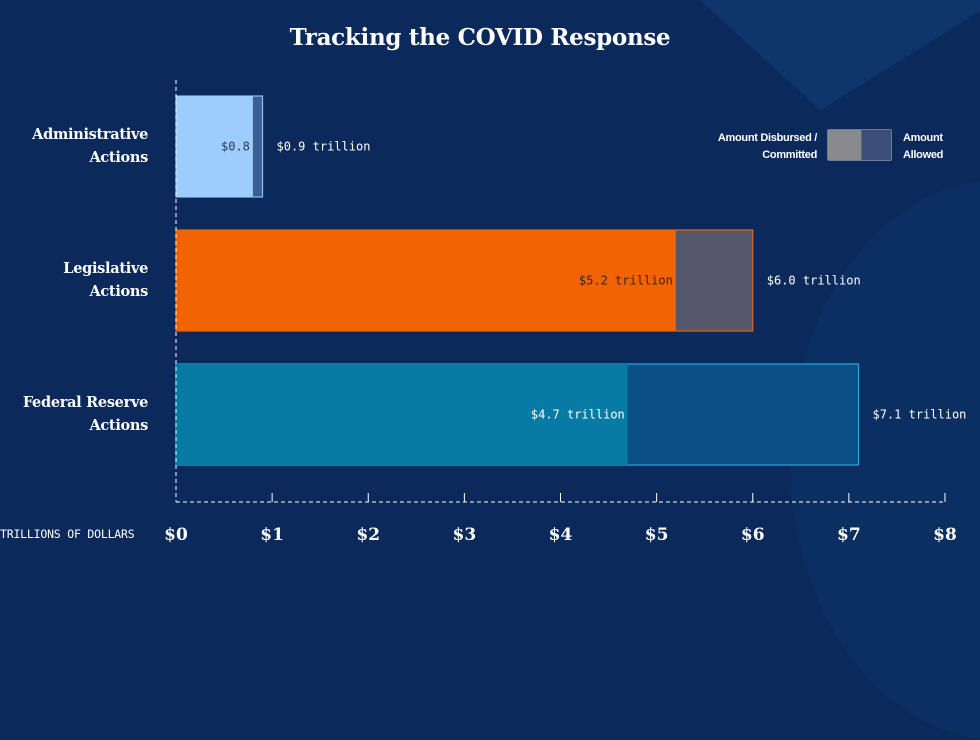 This screenshot has height=740, width=980. What do you see at coordinates (844, 145) in the screenshot?
I see `legend-swatch-disbursed` at bounding box center [844, 145].